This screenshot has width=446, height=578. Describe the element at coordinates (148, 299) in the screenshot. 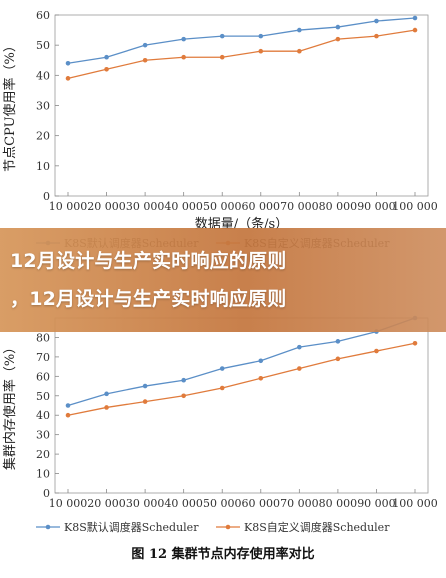

I see `banner-line-2: ，12月设计与生产实时响应原则` at that location.